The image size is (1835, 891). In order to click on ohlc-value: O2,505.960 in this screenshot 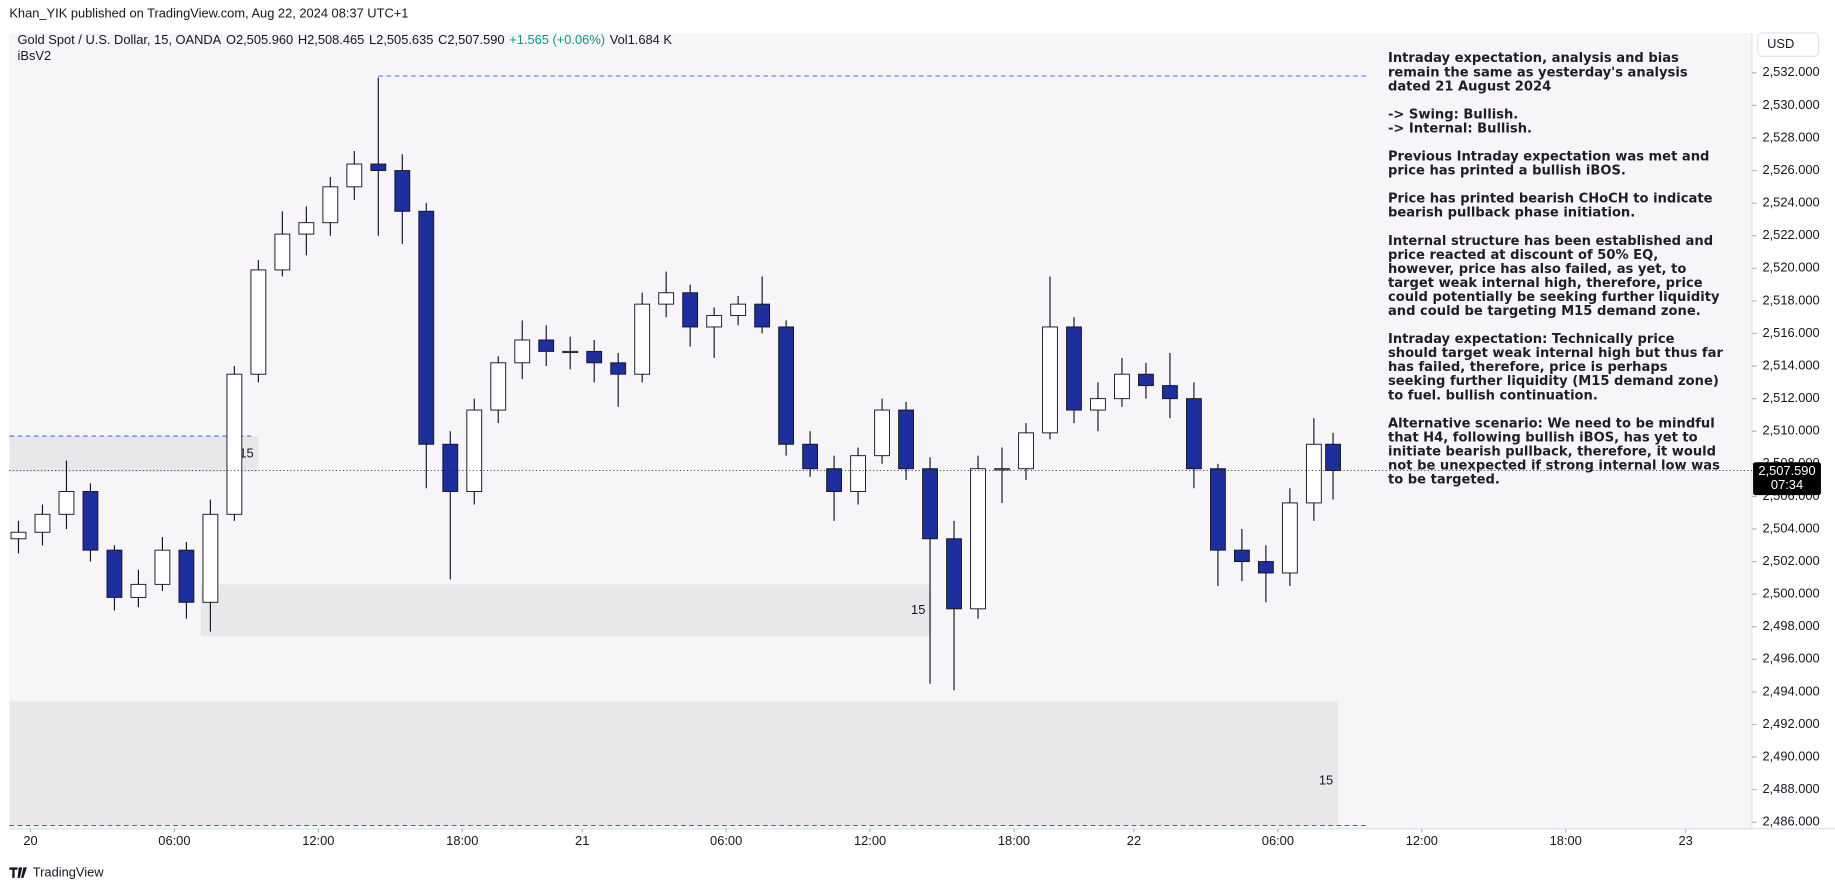, I will do `click(259, 40)`.